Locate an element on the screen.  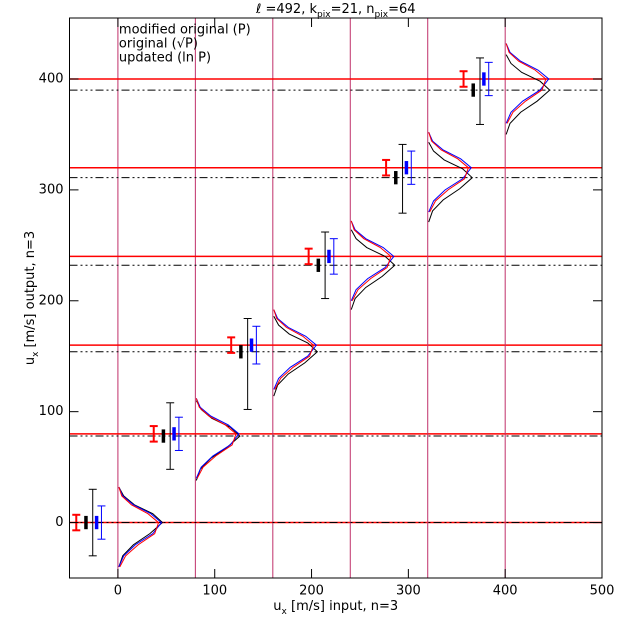
y-tick-label: 100 is located at coordinates (51, 411).